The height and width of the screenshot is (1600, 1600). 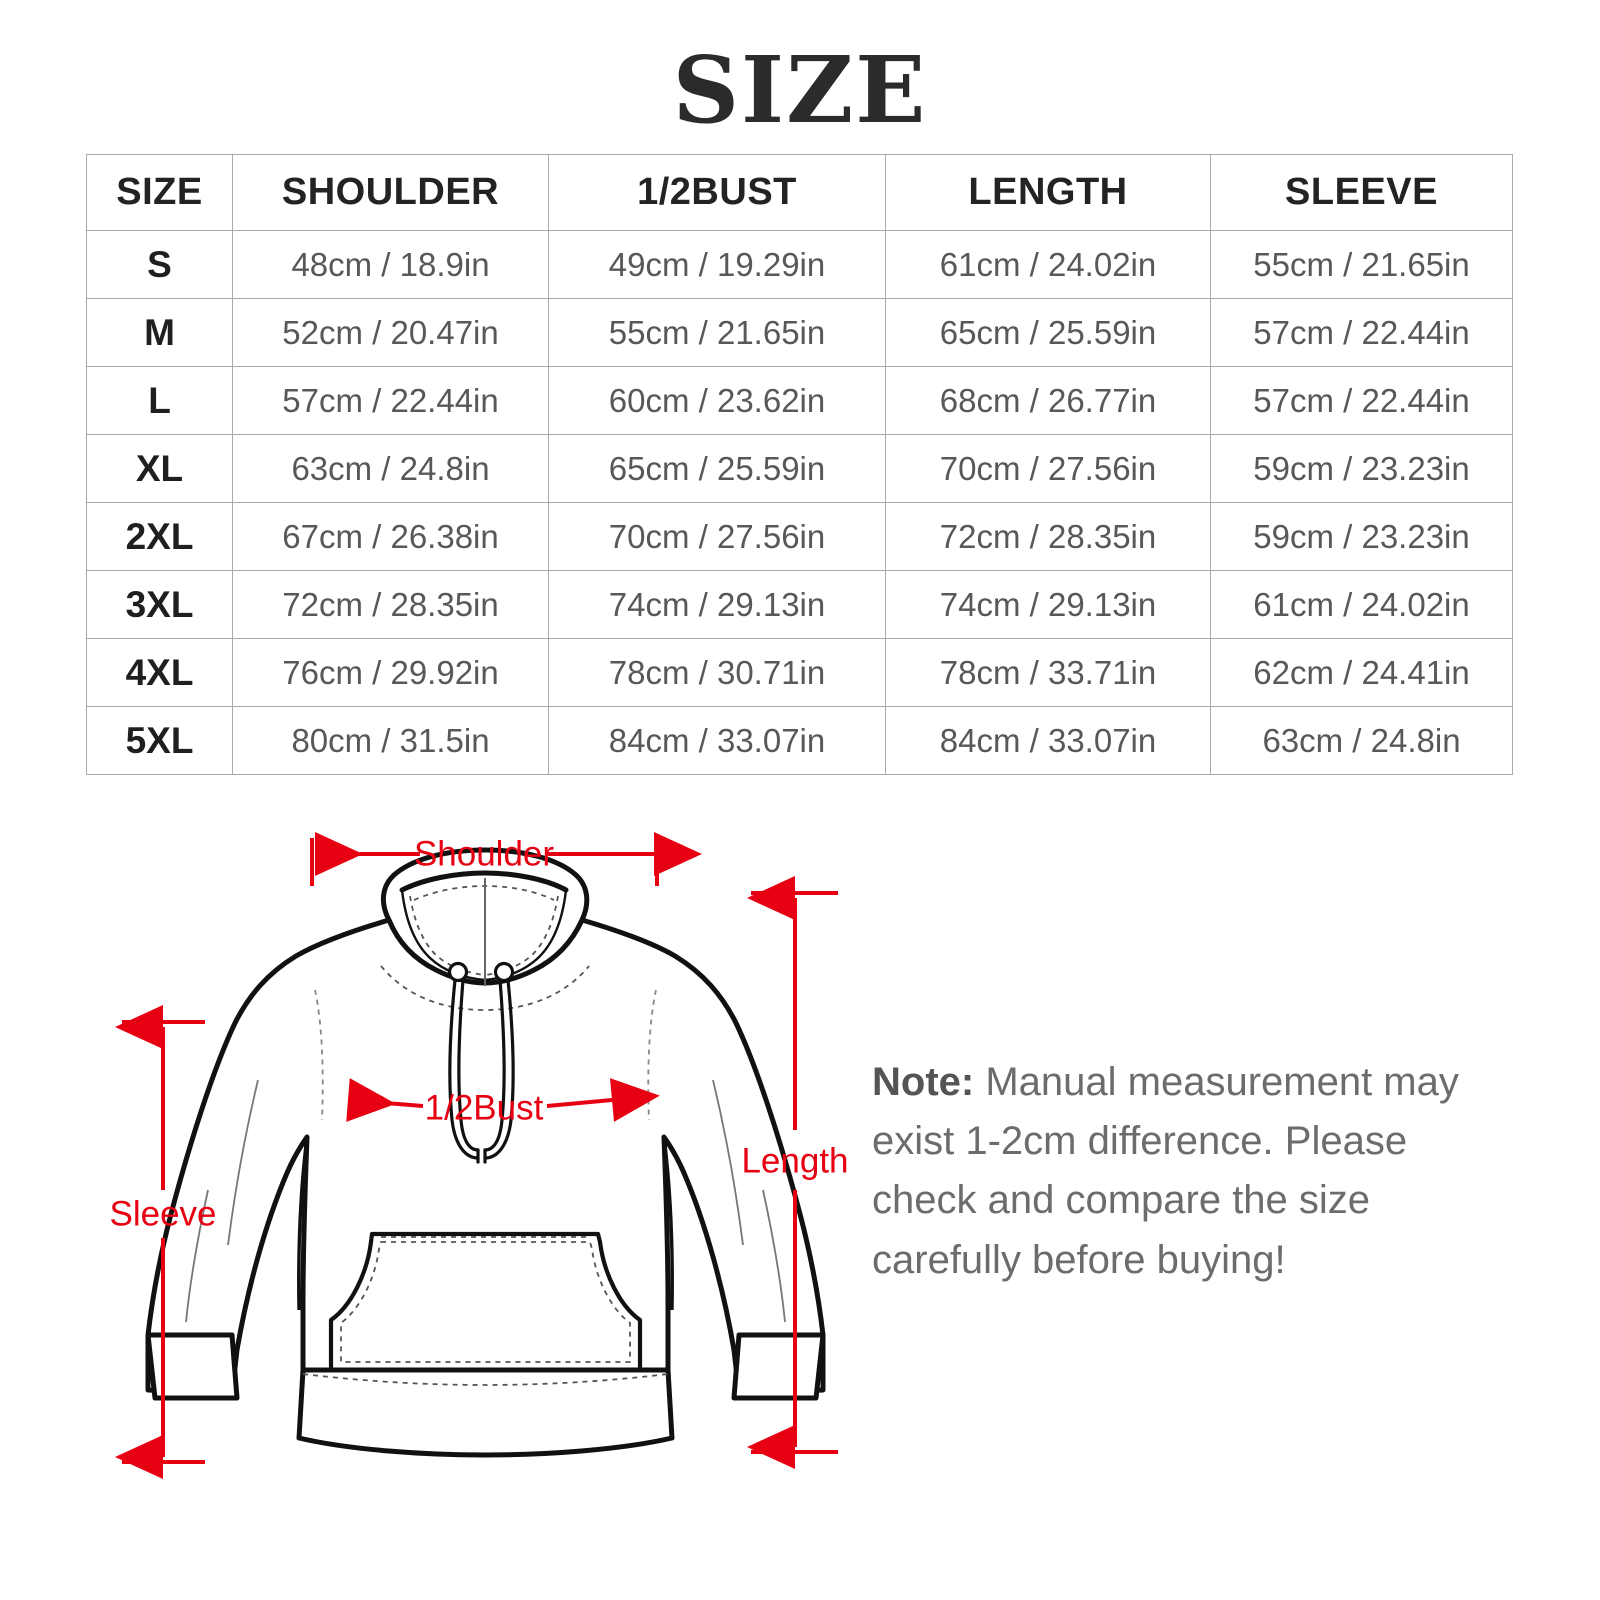 I want to click on neckline-stitch, so click(x=485, y=988).